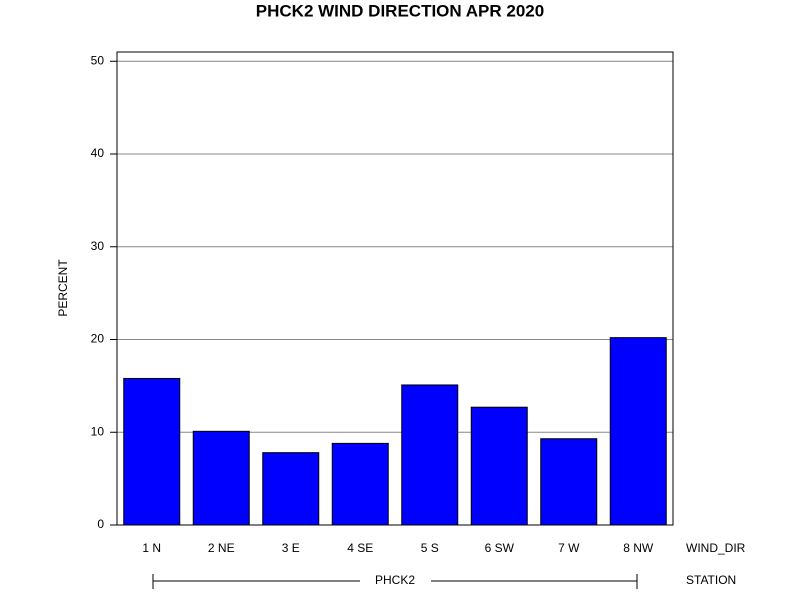 Image resolution: width=800 pixels, height=600 pixels. I want to click on chart-title: PHCK2 WIND DIRECTION APR 2020, so click(400, 10).